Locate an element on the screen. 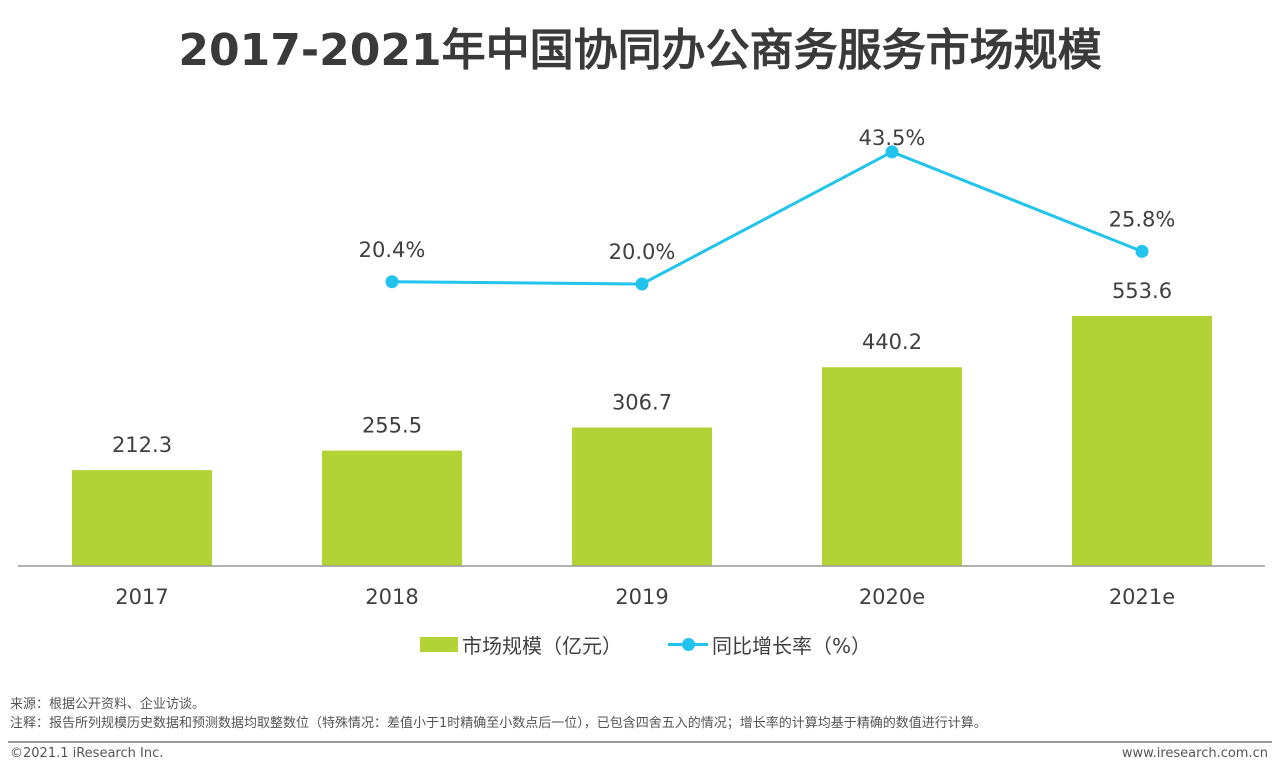 This screenshot has height=779, width=1280. bar-value-label: 255.5 is located at coordinates (392, 426).